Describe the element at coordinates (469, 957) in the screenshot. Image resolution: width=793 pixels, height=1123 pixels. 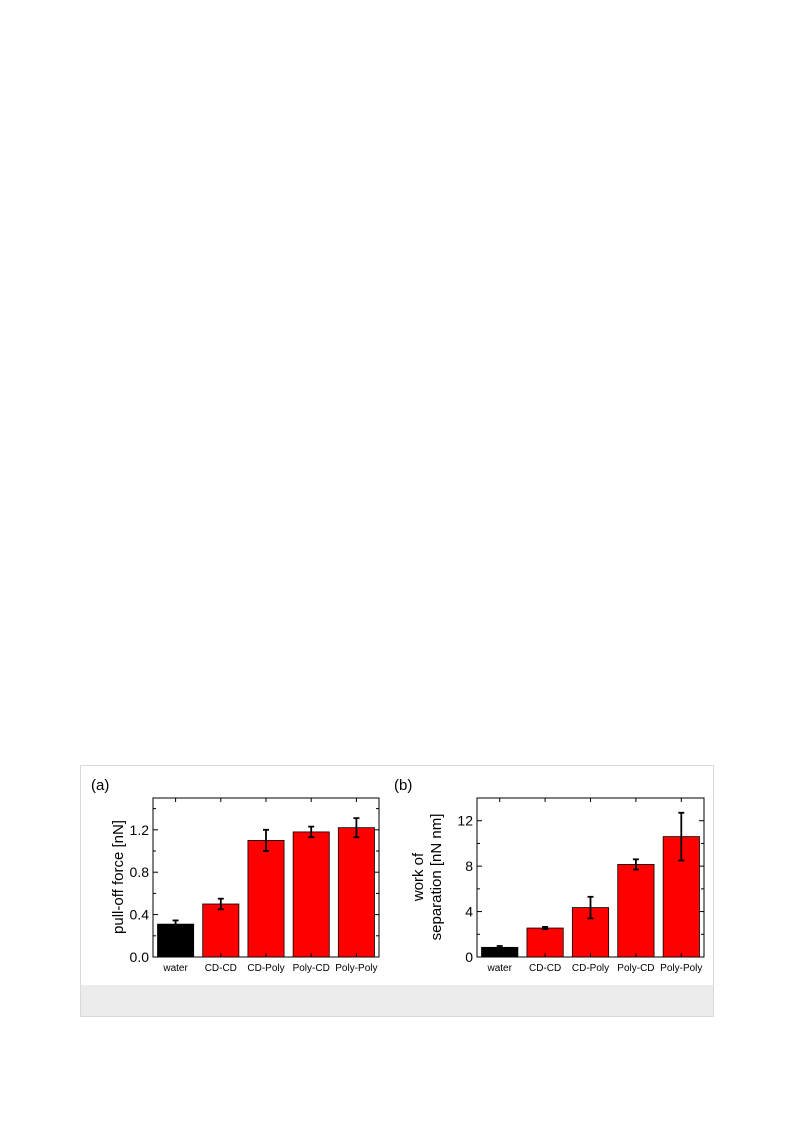
I see `y-tick-label: 0` at that location.